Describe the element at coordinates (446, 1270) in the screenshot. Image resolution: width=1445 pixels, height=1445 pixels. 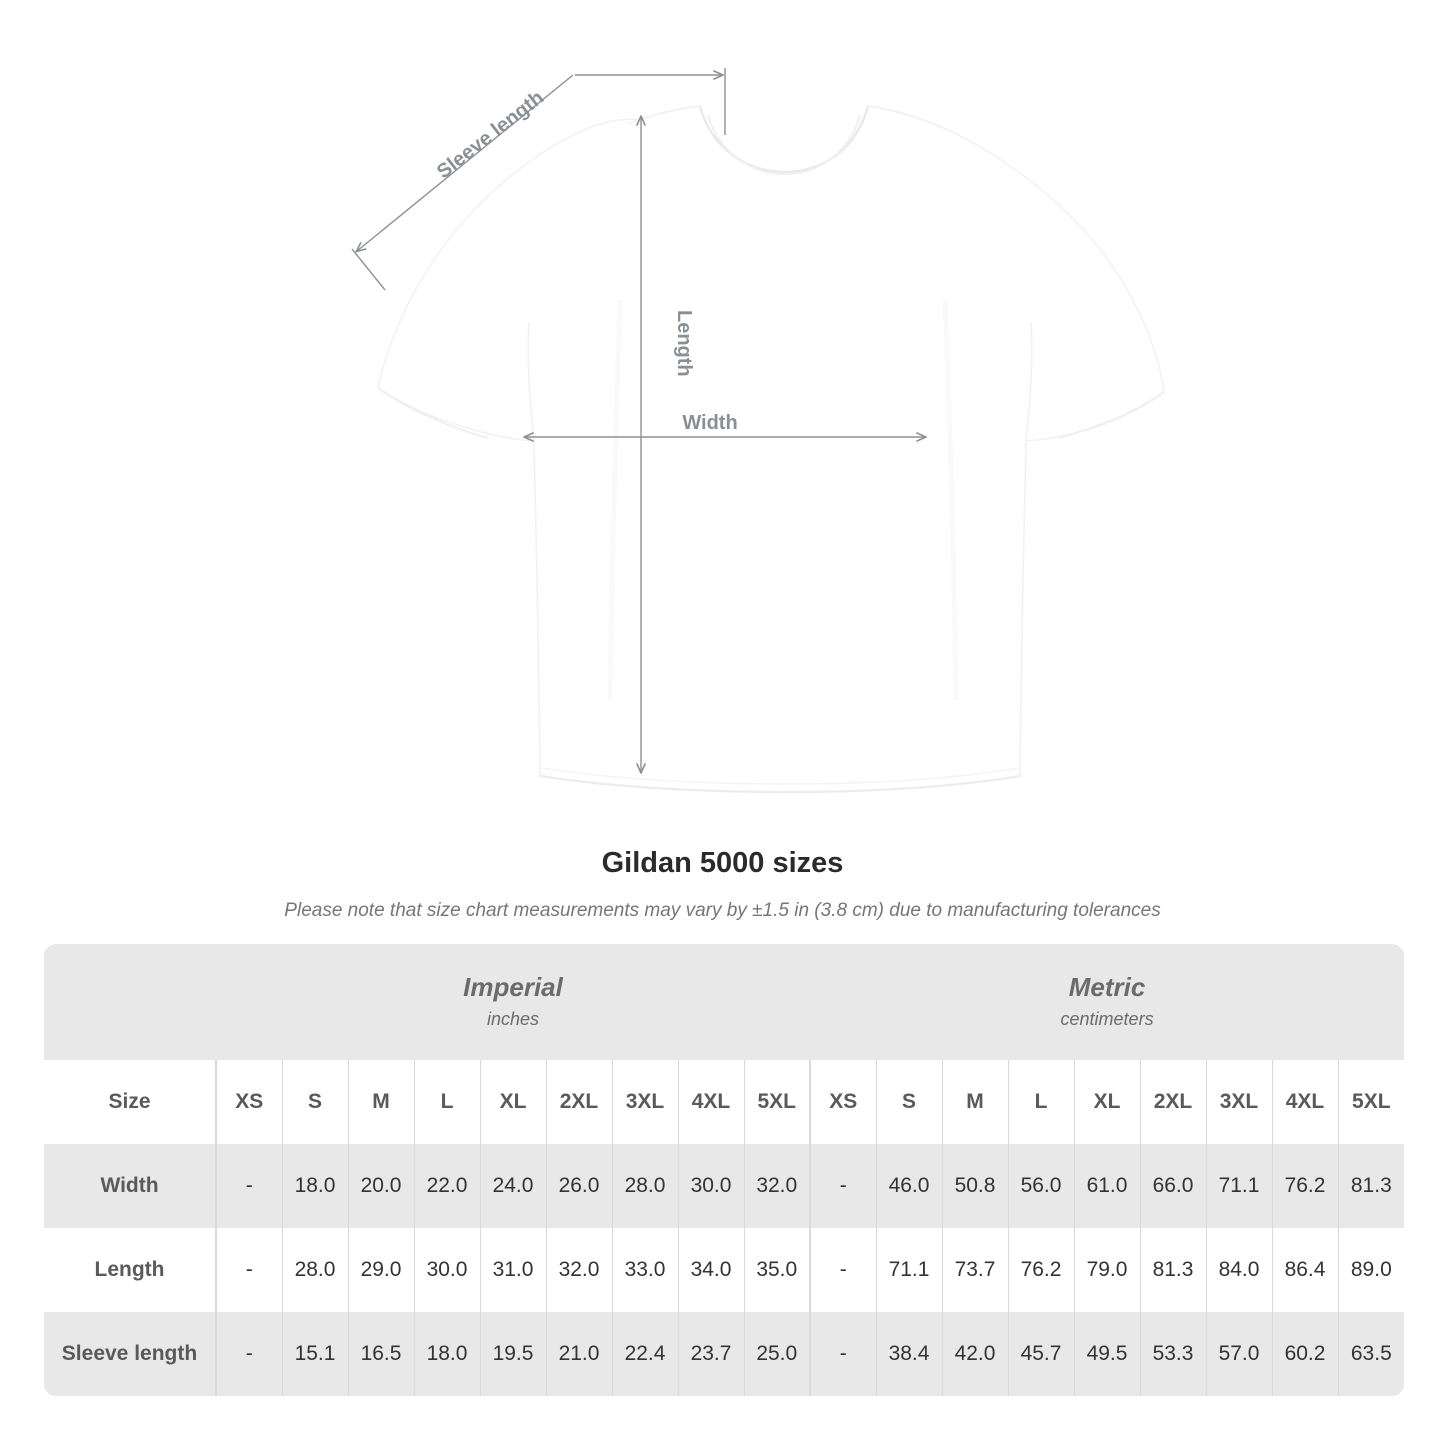
I see `cell-length-imperial-l: 30.0` at that location.